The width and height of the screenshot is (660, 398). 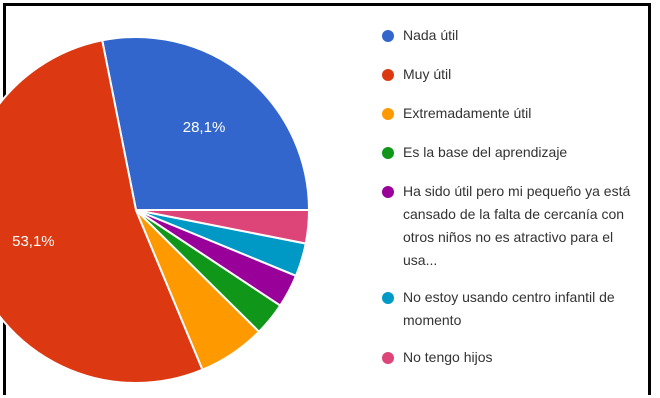 I want to click on legend-item-muy-util: Muy útil, so click(x=516, y=74).